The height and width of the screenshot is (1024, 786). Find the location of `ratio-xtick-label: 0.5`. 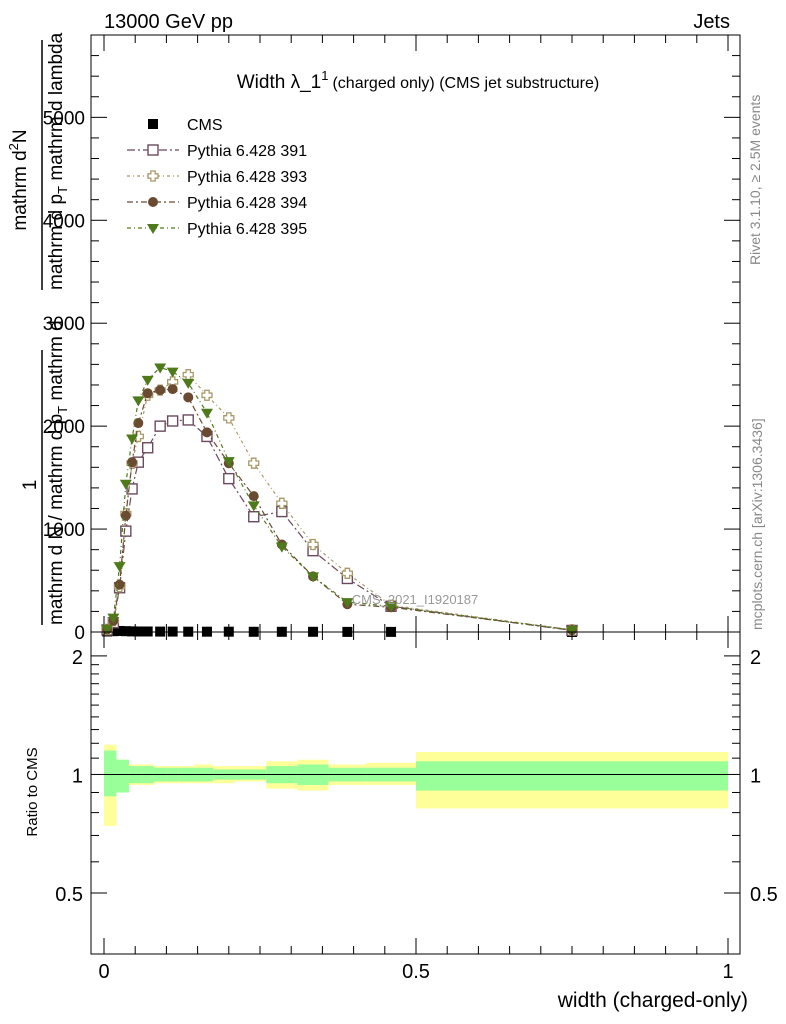

ratio-xtick-label: 0.5 is located at coordinates (416, 972).